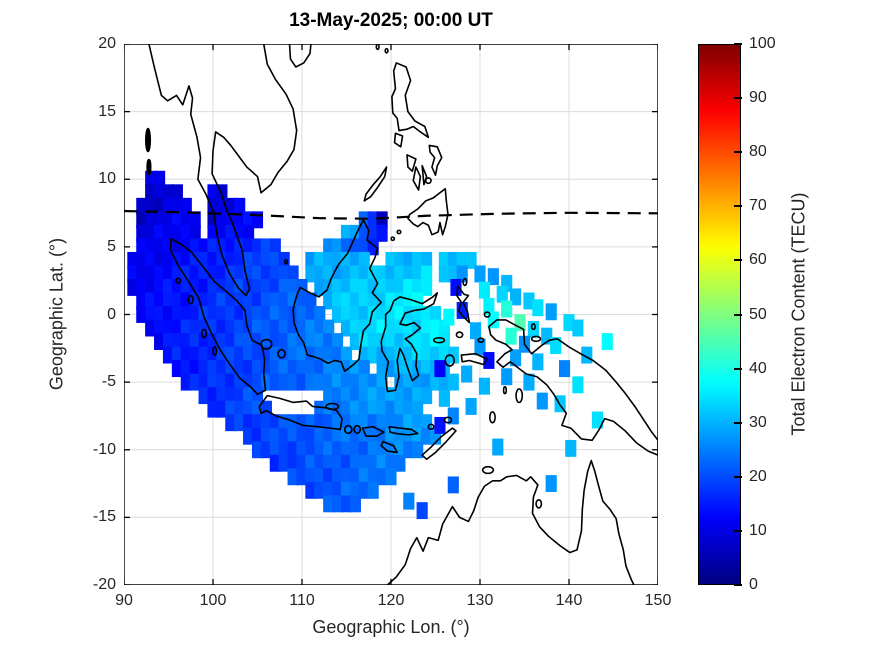 The height and width of the screenshot is (656, 875). Describe the element at coordinates (738, 98) in the screenshot. I see `colorbar-tick-mark` at that location.